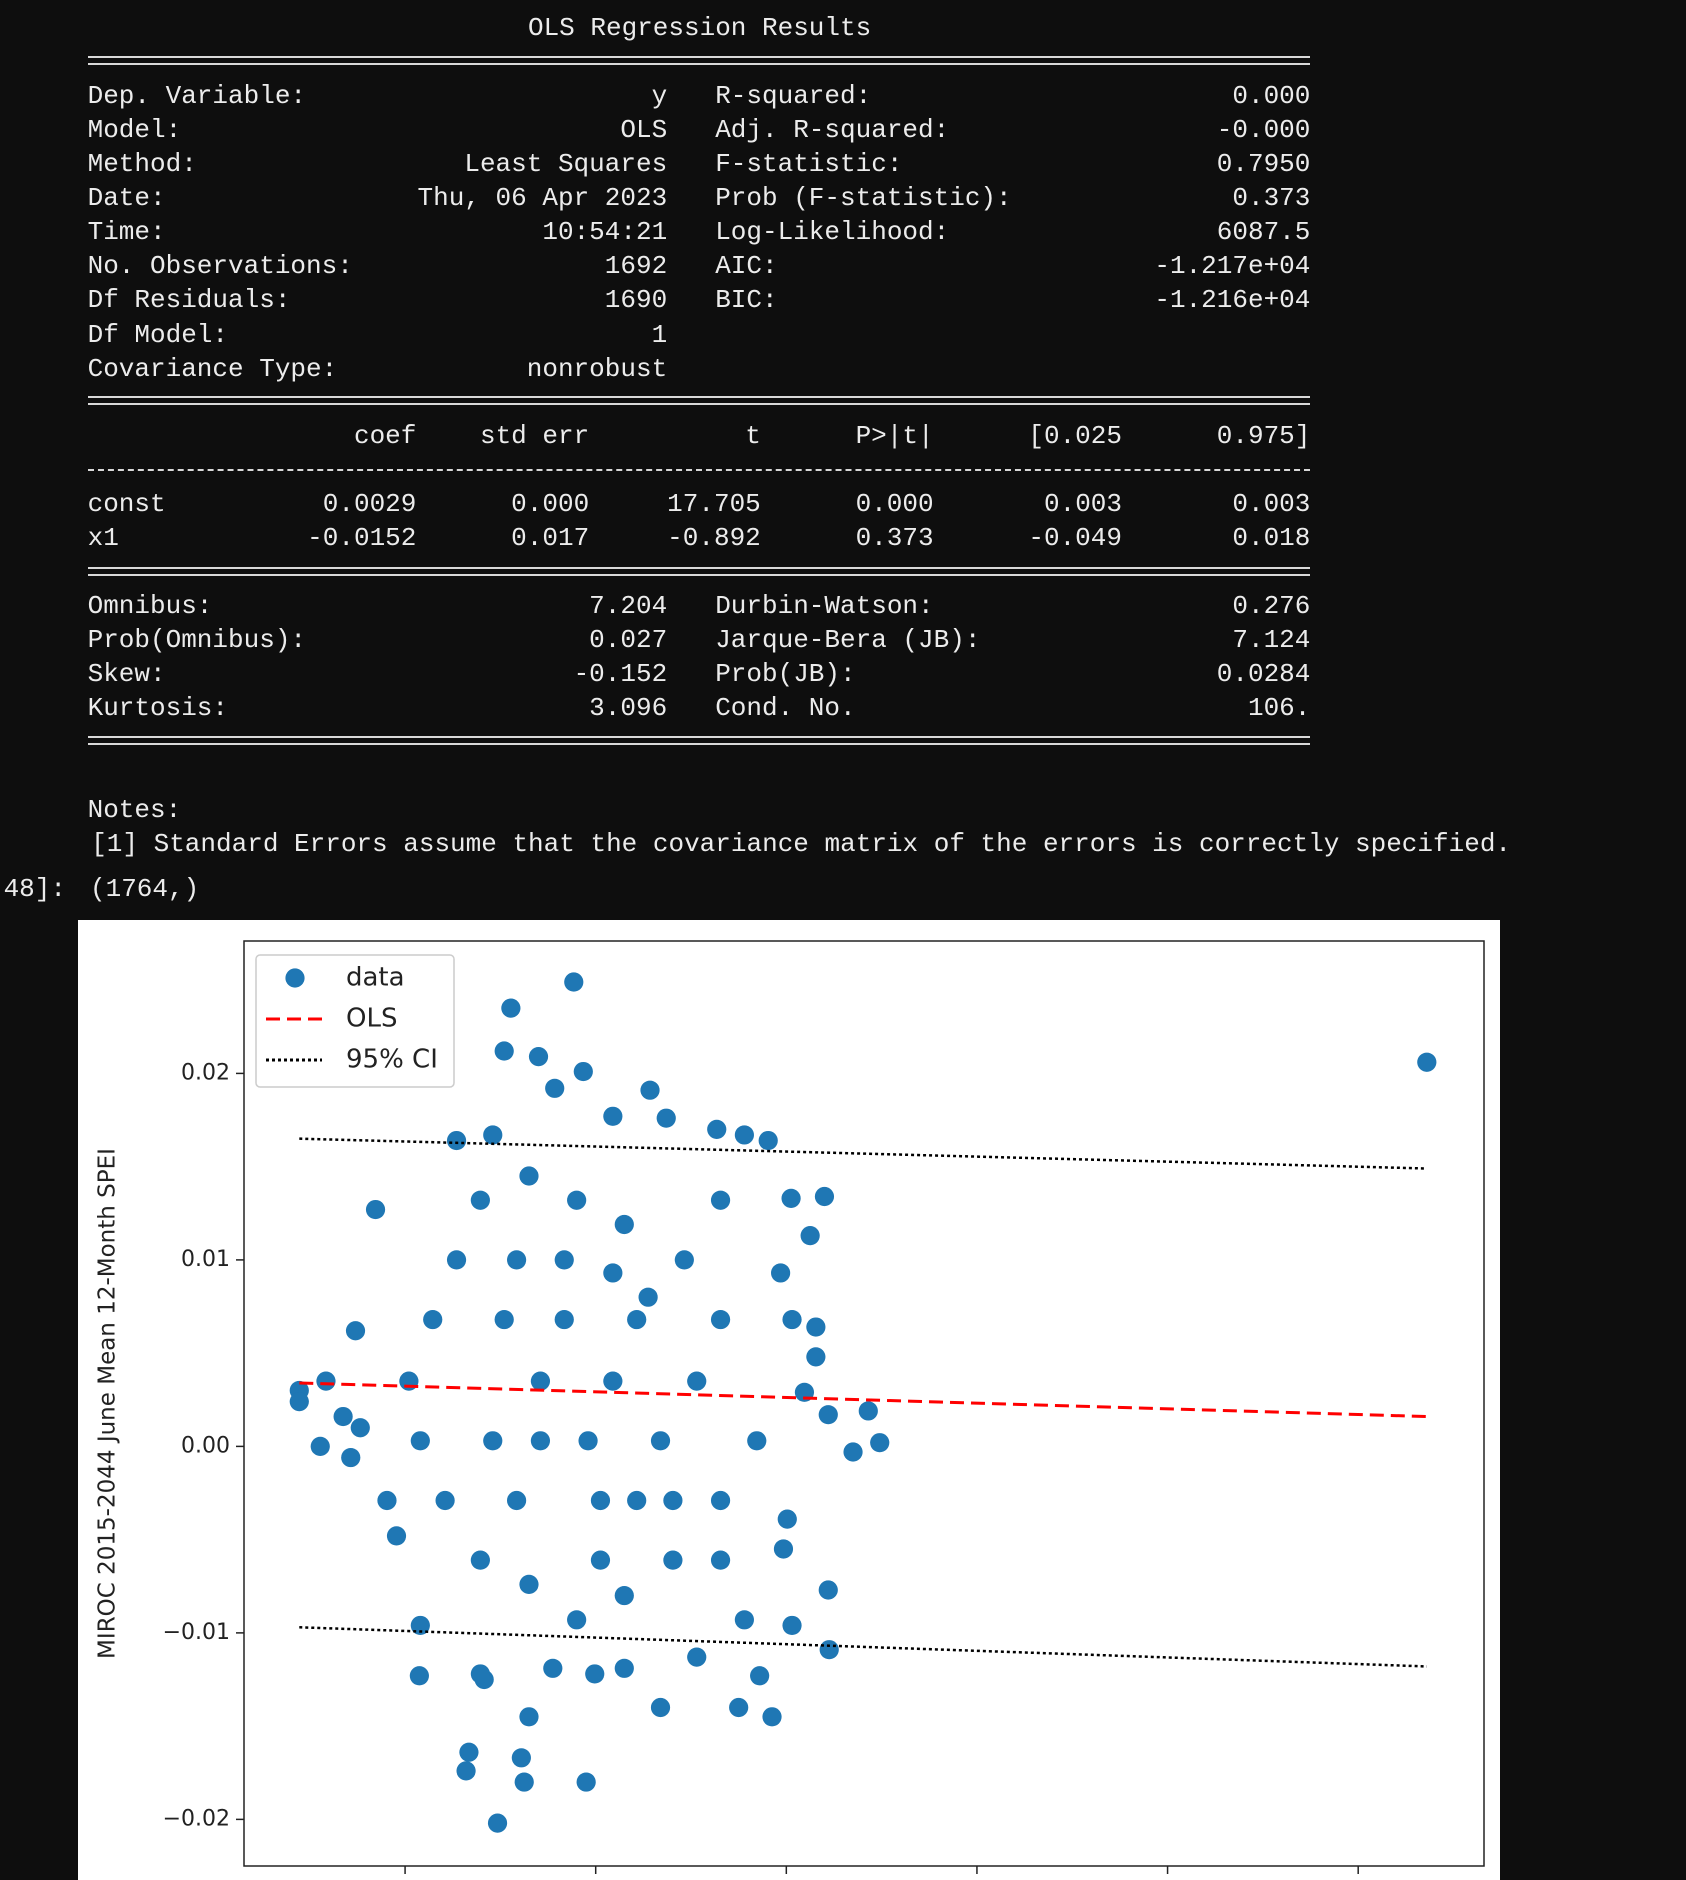 The width and height of the screenshot is (1686, 1880). What do you see at coordinates (1271, 198) in the screenshot?
I see `summary-value: 0.373` at bounding box center [1271, 198].